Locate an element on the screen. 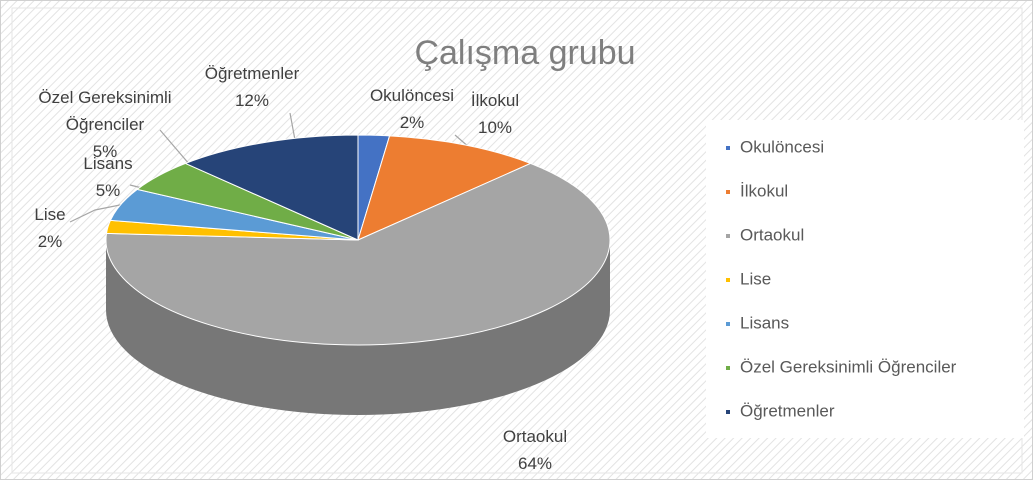 The image size is (1034, 481). data-label-name: Lisans is located at coordinates (108, 163).